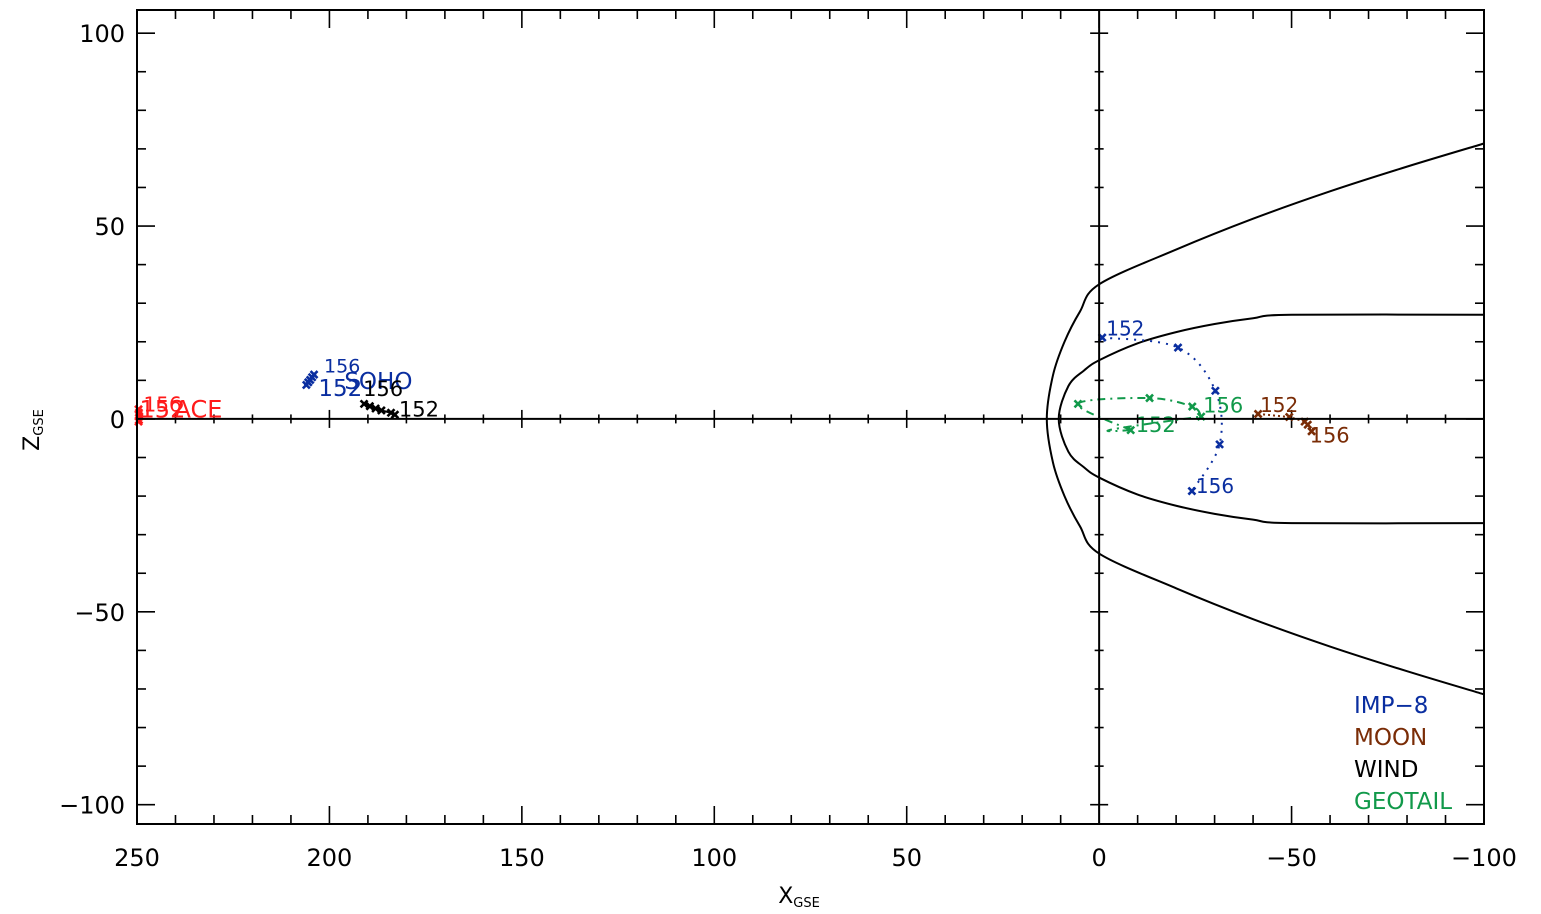 This screenshot has width=1541, height=914. Describe the element at coordinates (342, 367) in the screenshot. I see `label-soho-end: 156` at that location.